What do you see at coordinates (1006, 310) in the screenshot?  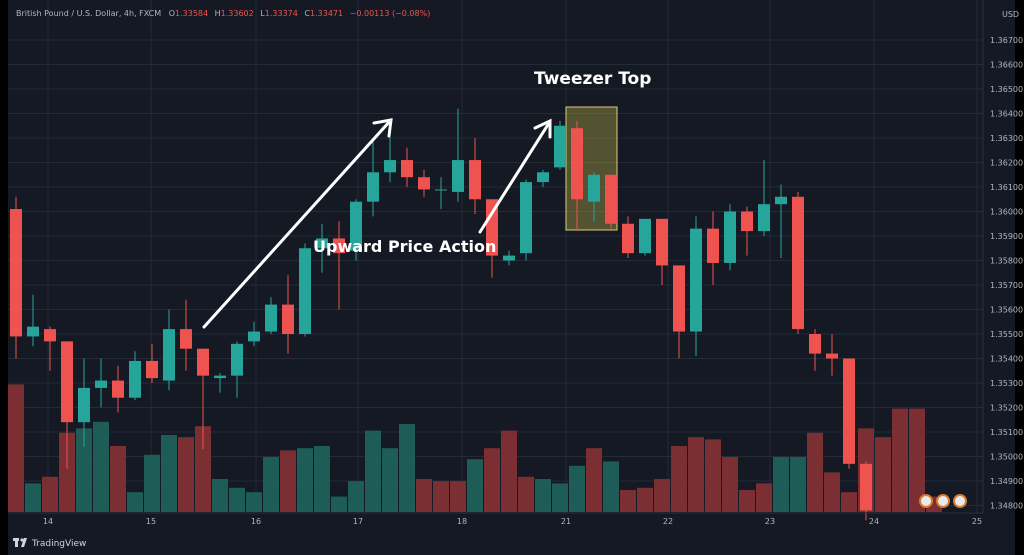 I see `price-tick-label: 1.35600` at bounding box center [1006, 310].